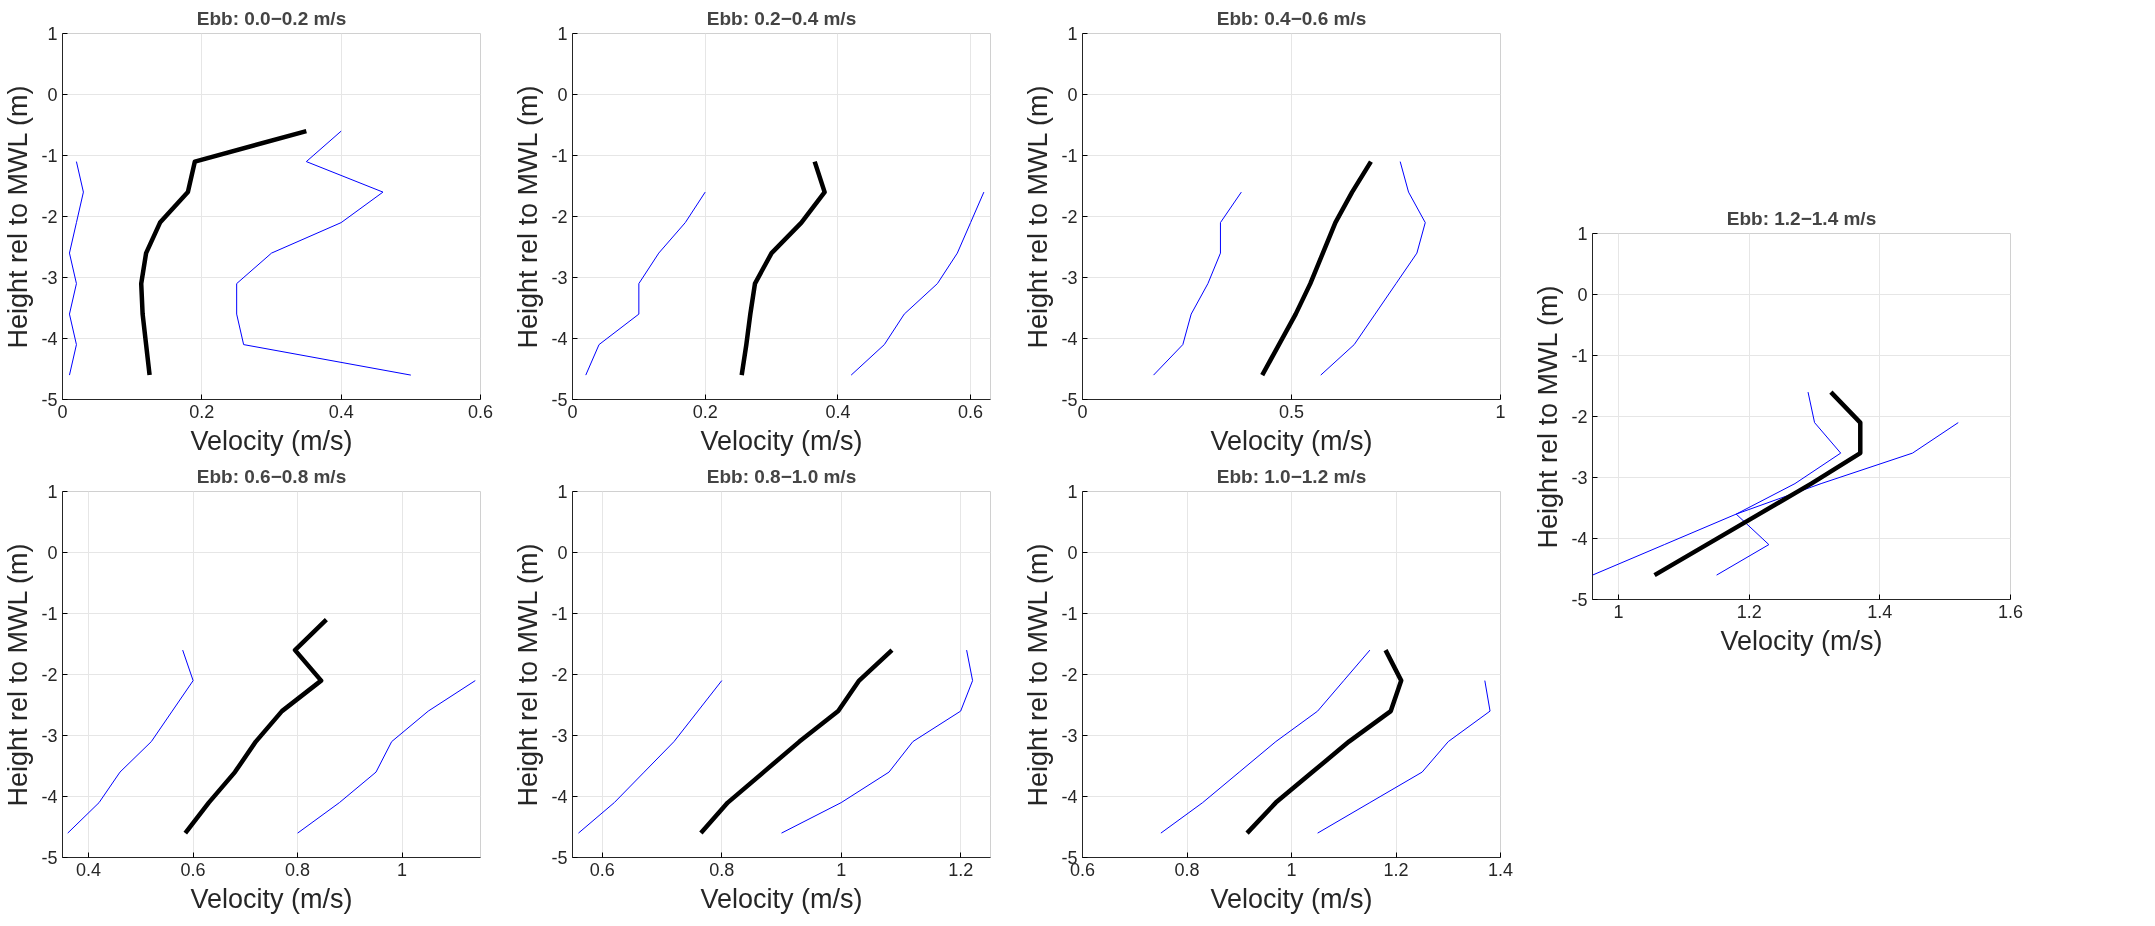  What do you see at coordinates (1291, 18) in the screenshot?
I see `chart-title: Ebb: 0.4−0.6 m/s` at bounding box center [1291, 18].